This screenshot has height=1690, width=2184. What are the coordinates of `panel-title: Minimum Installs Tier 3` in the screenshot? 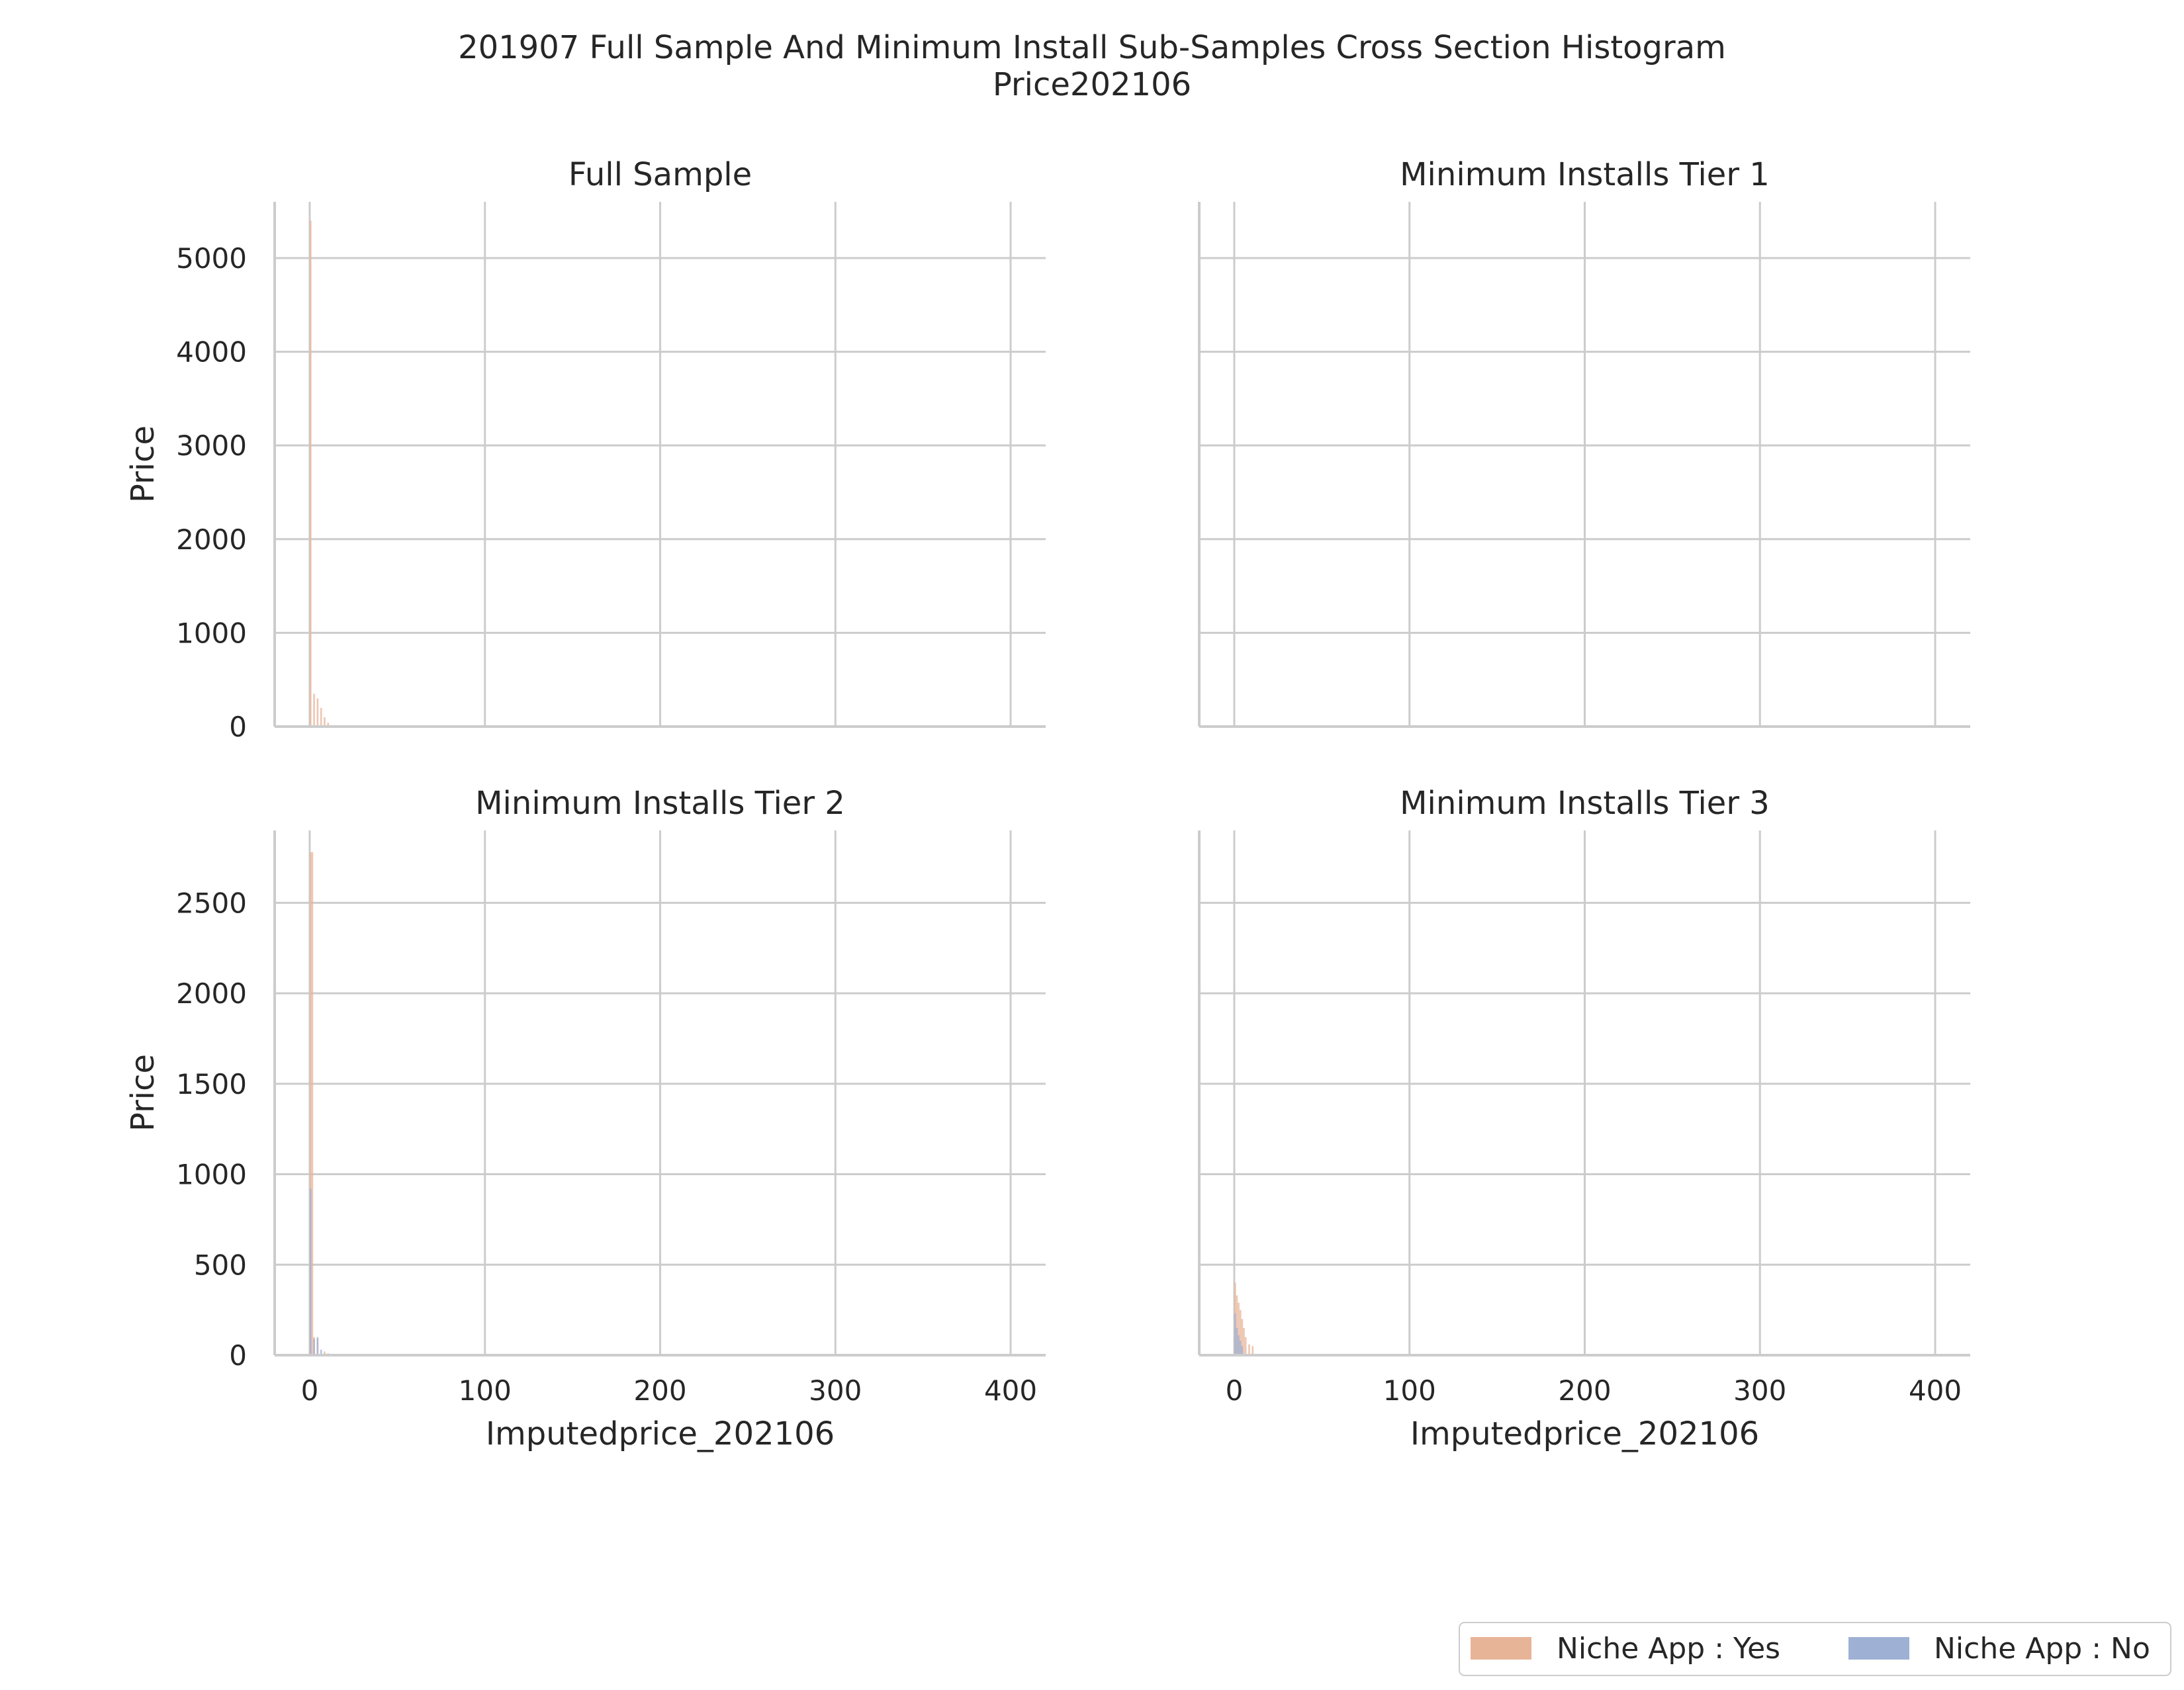 It's located at (1585, 803).